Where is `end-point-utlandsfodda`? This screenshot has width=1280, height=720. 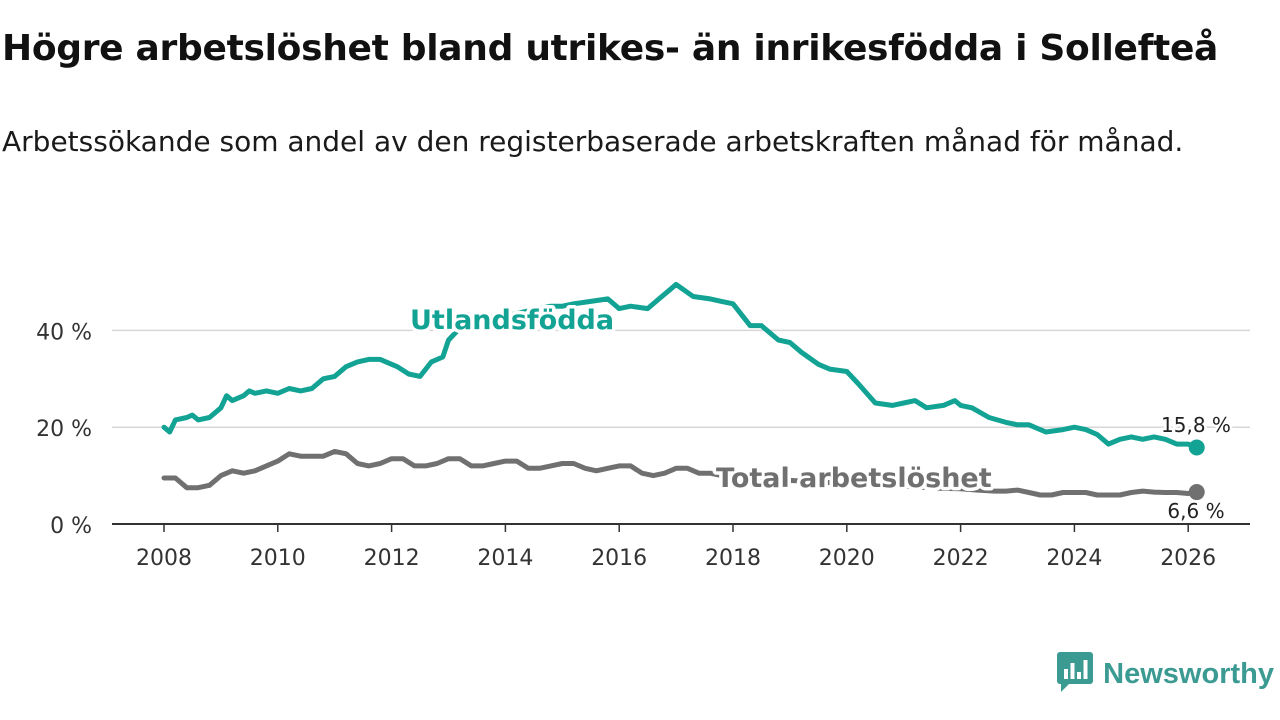 end-point-utlandsfodda is located at coordinates (1196, 447).